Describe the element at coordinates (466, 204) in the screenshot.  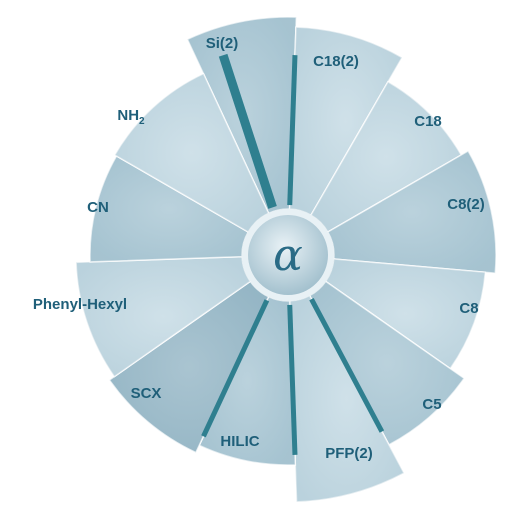
I see `segment-label-c8-2: C8(2)` at that location.